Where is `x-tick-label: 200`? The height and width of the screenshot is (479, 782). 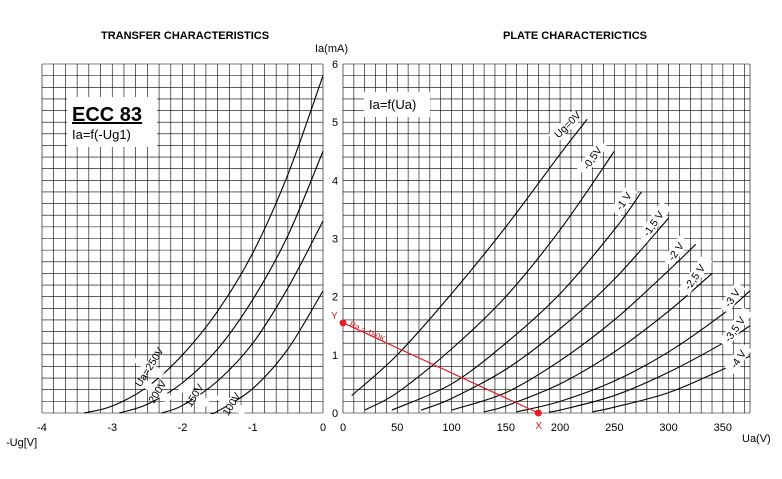
x-tick-label: 200 is located at coordinates (560, 428).